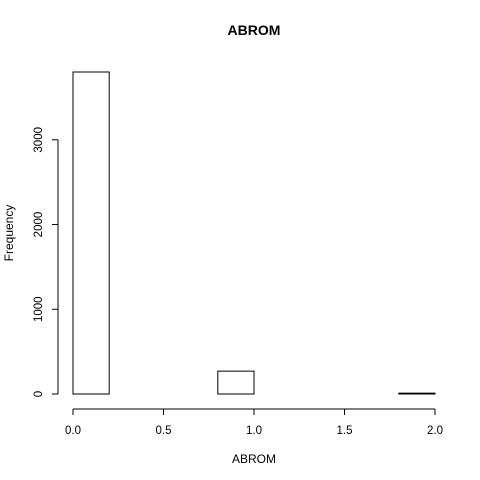  What do you see at coordinates (39, 394) in the screenshot?
I see `y-tick-label: 0` at bounding box center [39, 394].